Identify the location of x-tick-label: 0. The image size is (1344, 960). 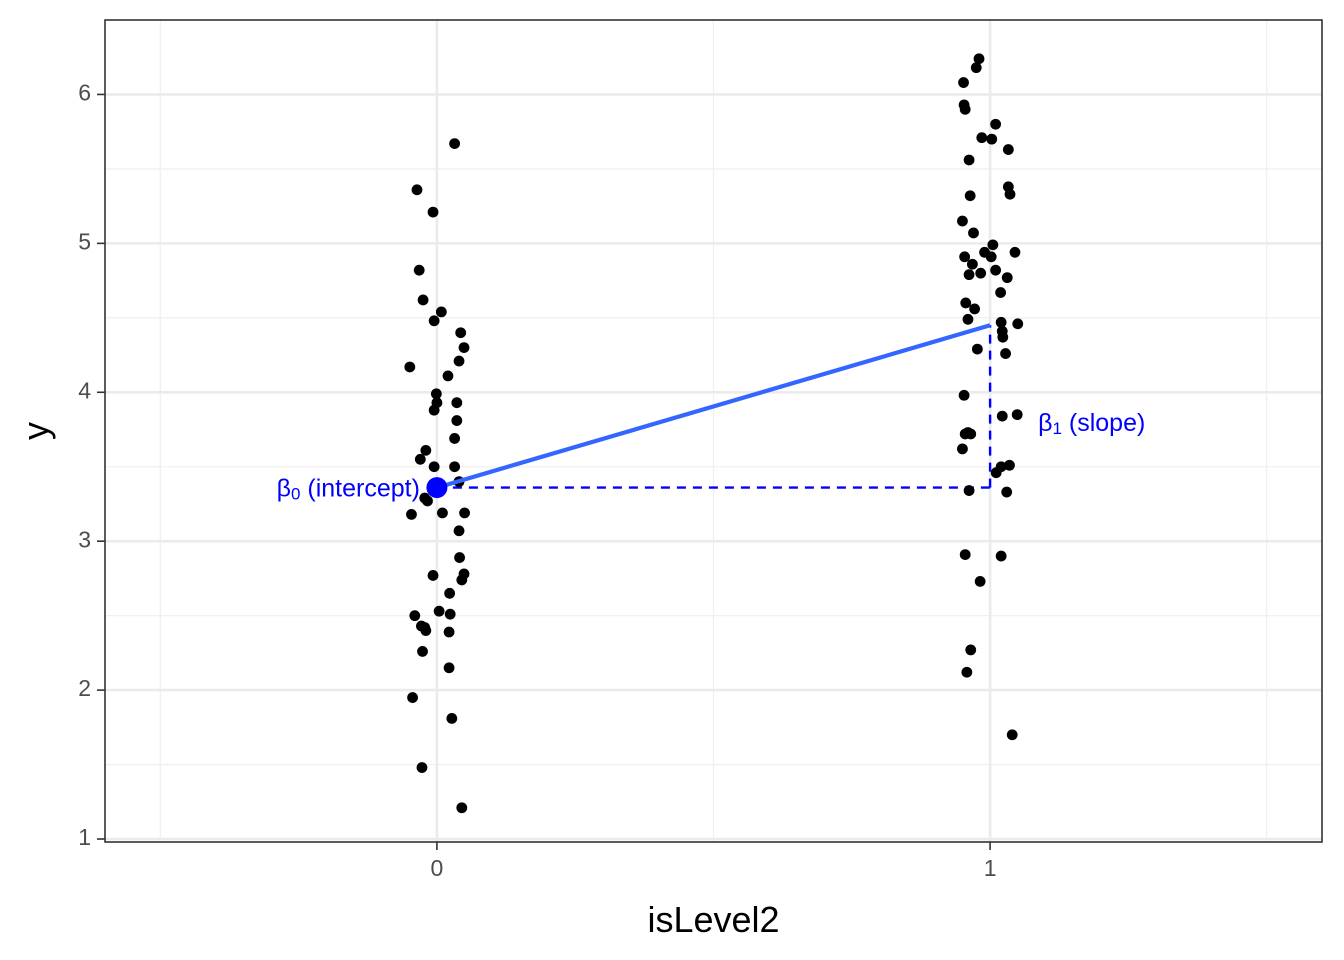
(437, 868).